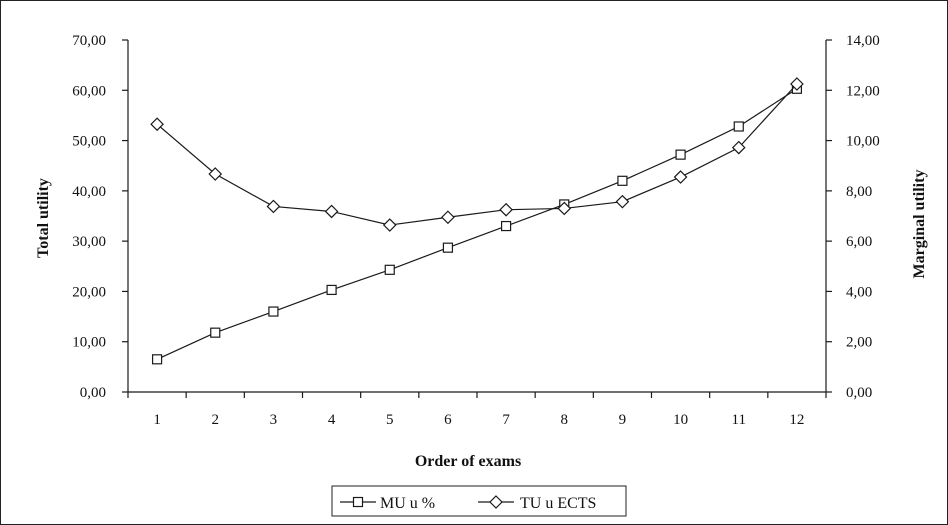 This screenshot has height=525, width=948. I want to click on legend-item-tu: TU u ECTS, so click(537, 503).